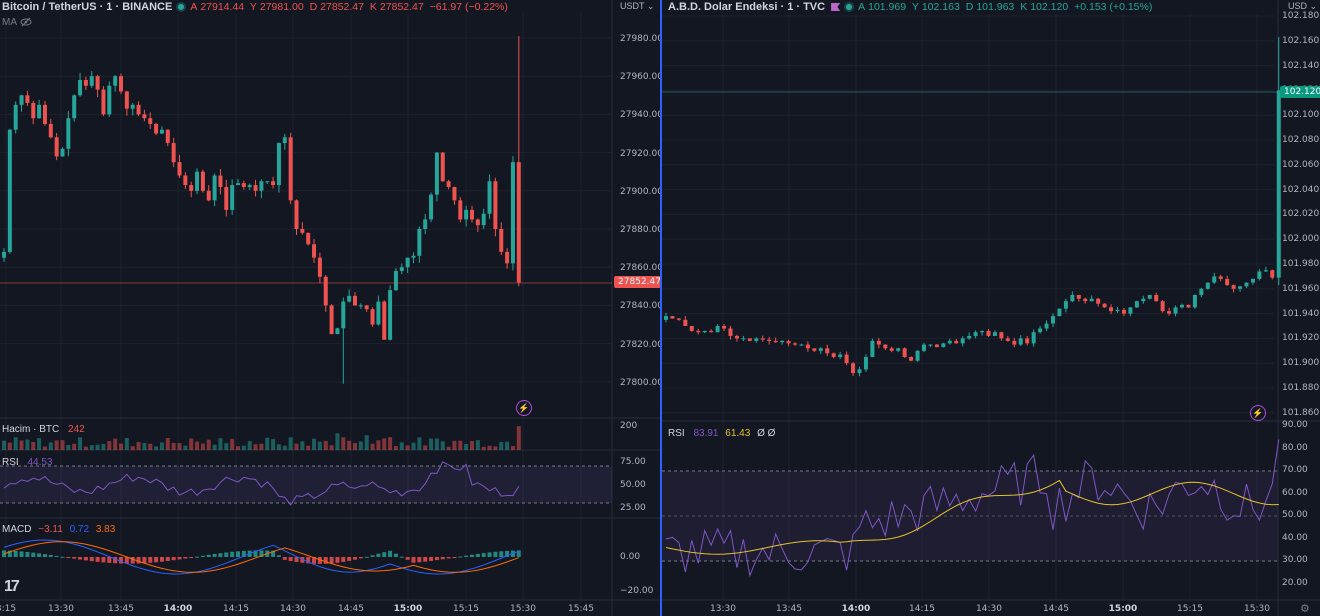  I want to click on chart-divider, so click(661, 308).